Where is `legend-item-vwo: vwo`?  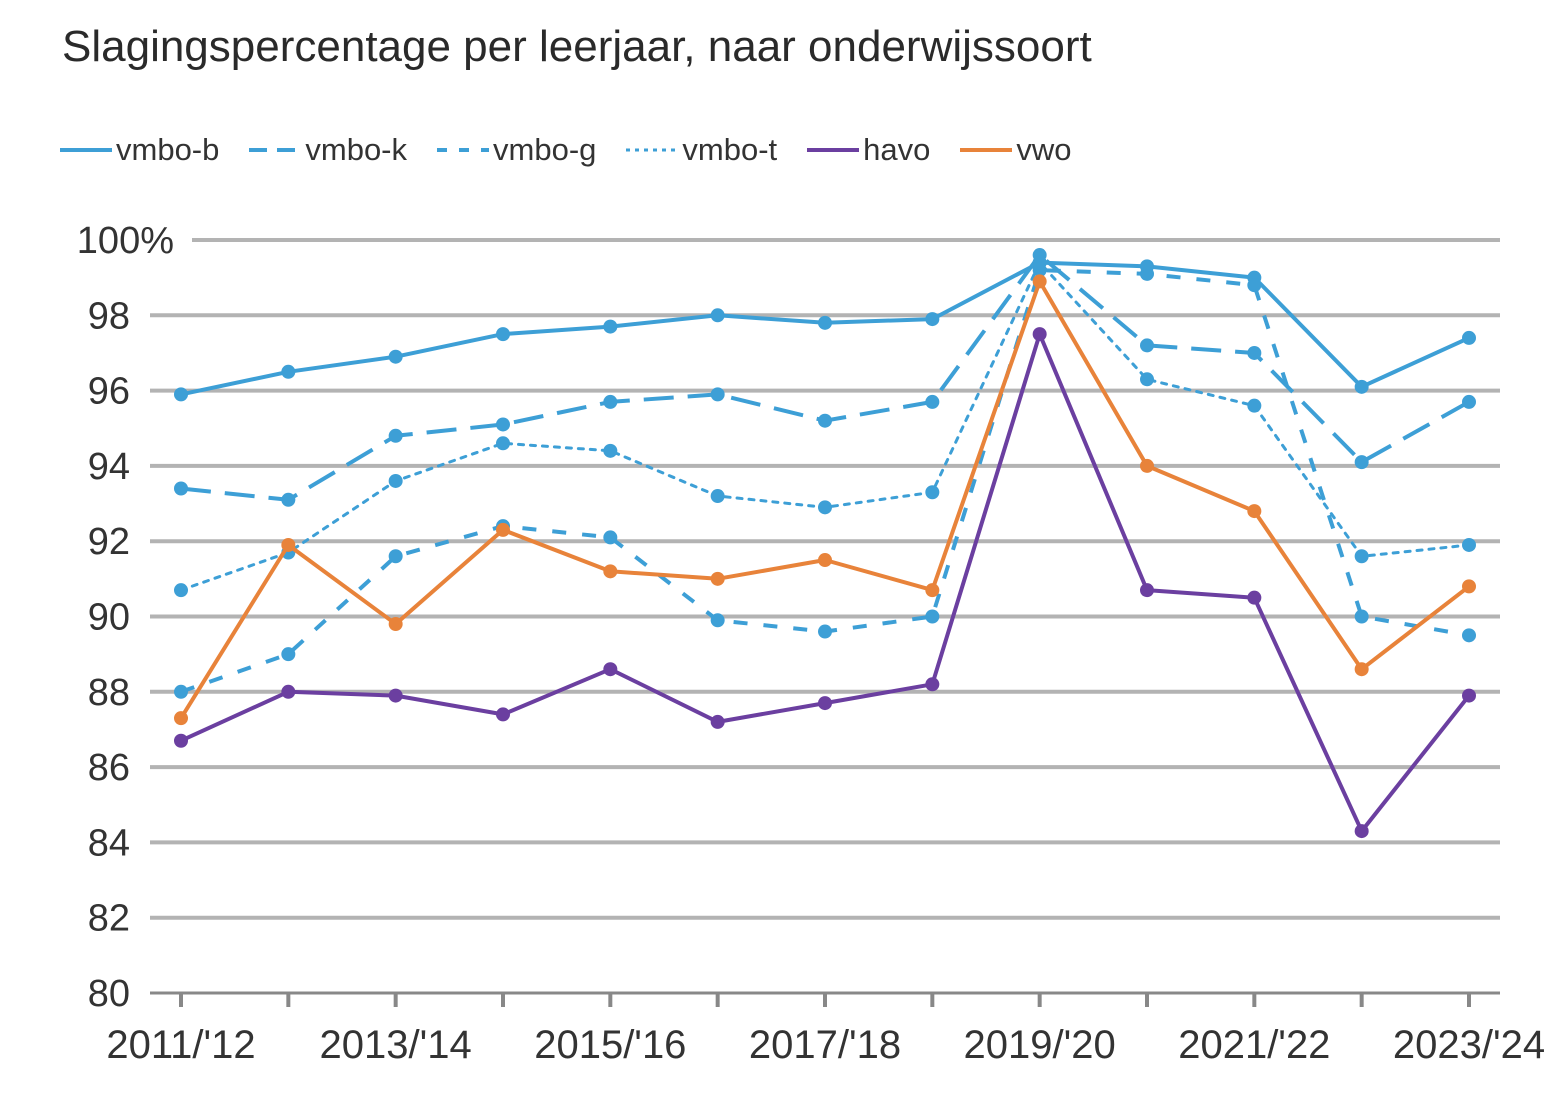
legend-item-vwo: vwo is located at coordinates (1016, 150).